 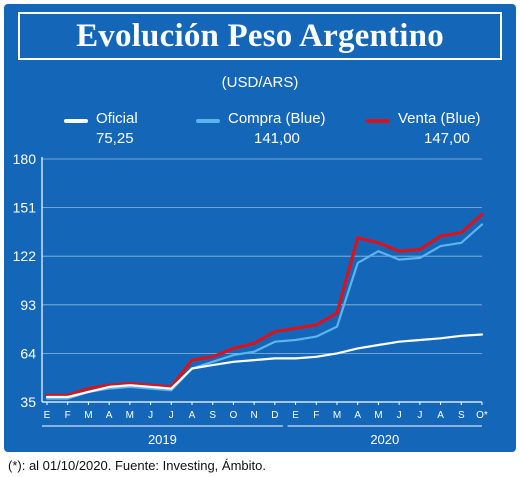 I want to click on y-tick-label: 35, so click(x=28, y=402).